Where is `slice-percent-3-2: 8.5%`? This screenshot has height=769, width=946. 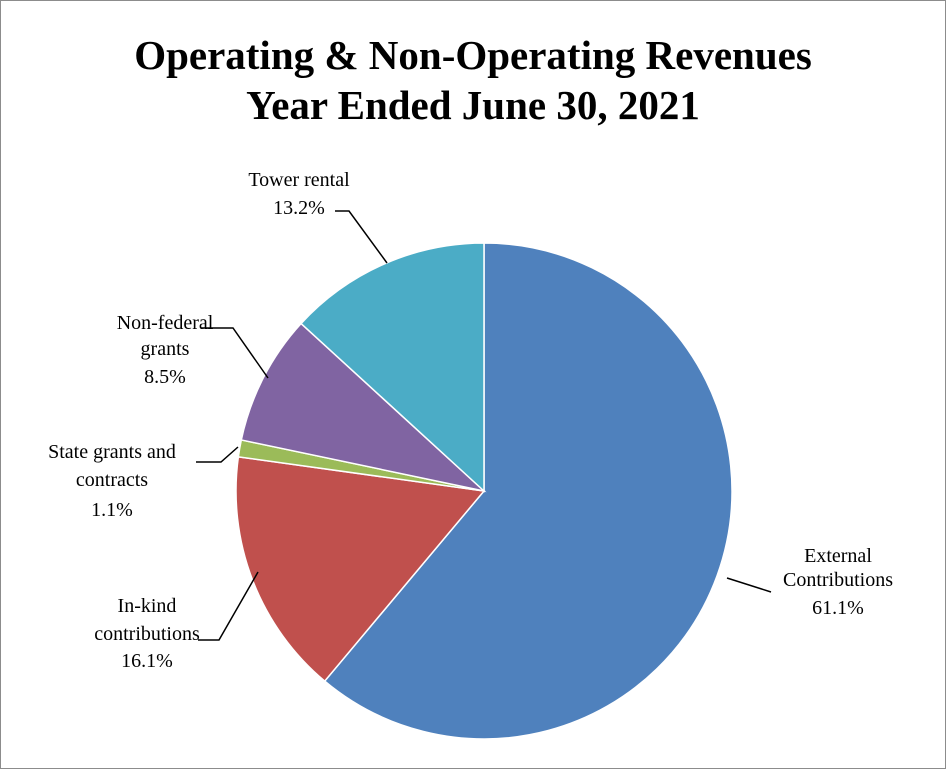
slice-percent-3-2: 8.5% is located at coordinates (165, 377).